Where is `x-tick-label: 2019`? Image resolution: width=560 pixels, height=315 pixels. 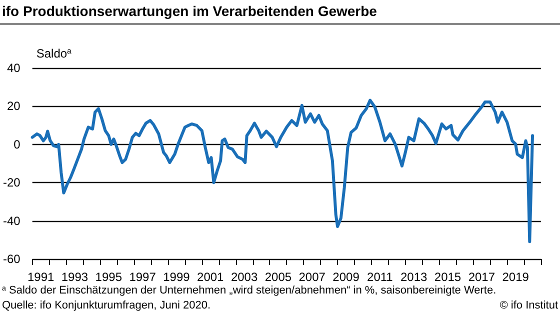 x-tick-label: 2019 is located at coordinates (516, 277).